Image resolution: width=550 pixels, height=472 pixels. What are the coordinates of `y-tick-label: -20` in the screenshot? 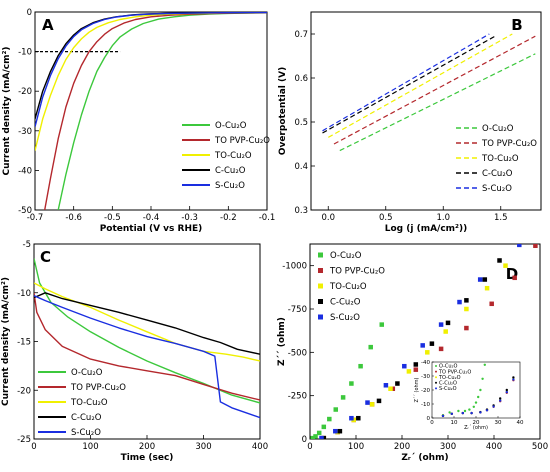 It's located at (425, 391).